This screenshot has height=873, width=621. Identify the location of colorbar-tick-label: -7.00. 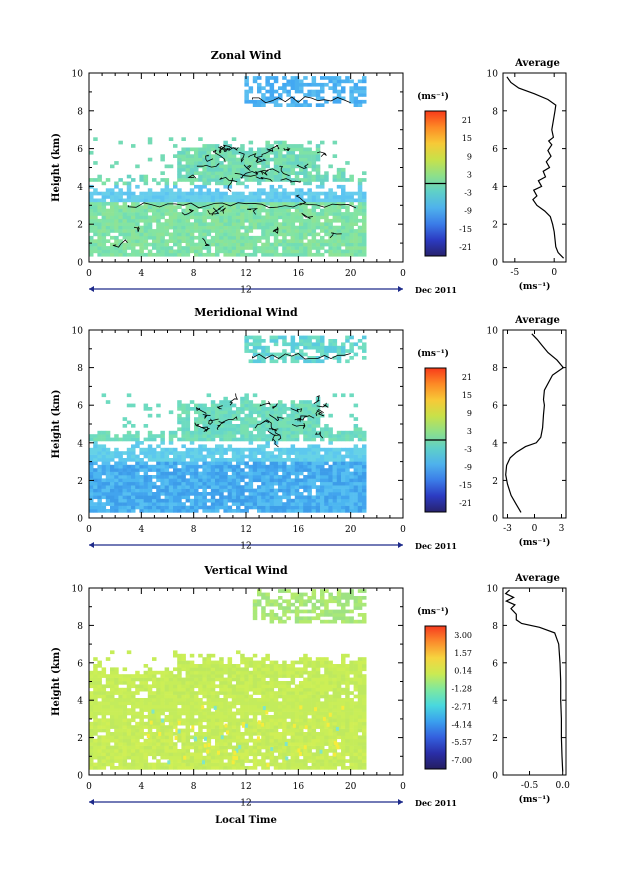
(461, 760).